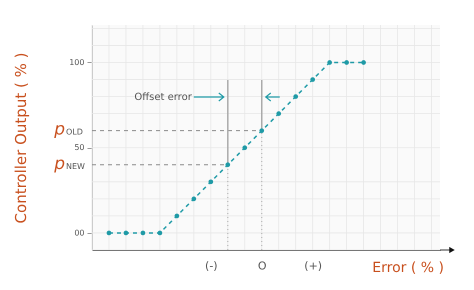 Image resolution: width=474 pixels, height=290 pixels. Describe the element at coordinates (408, 268) in the screenshot. I see `x-axis-title: Error ( % )` at that location.